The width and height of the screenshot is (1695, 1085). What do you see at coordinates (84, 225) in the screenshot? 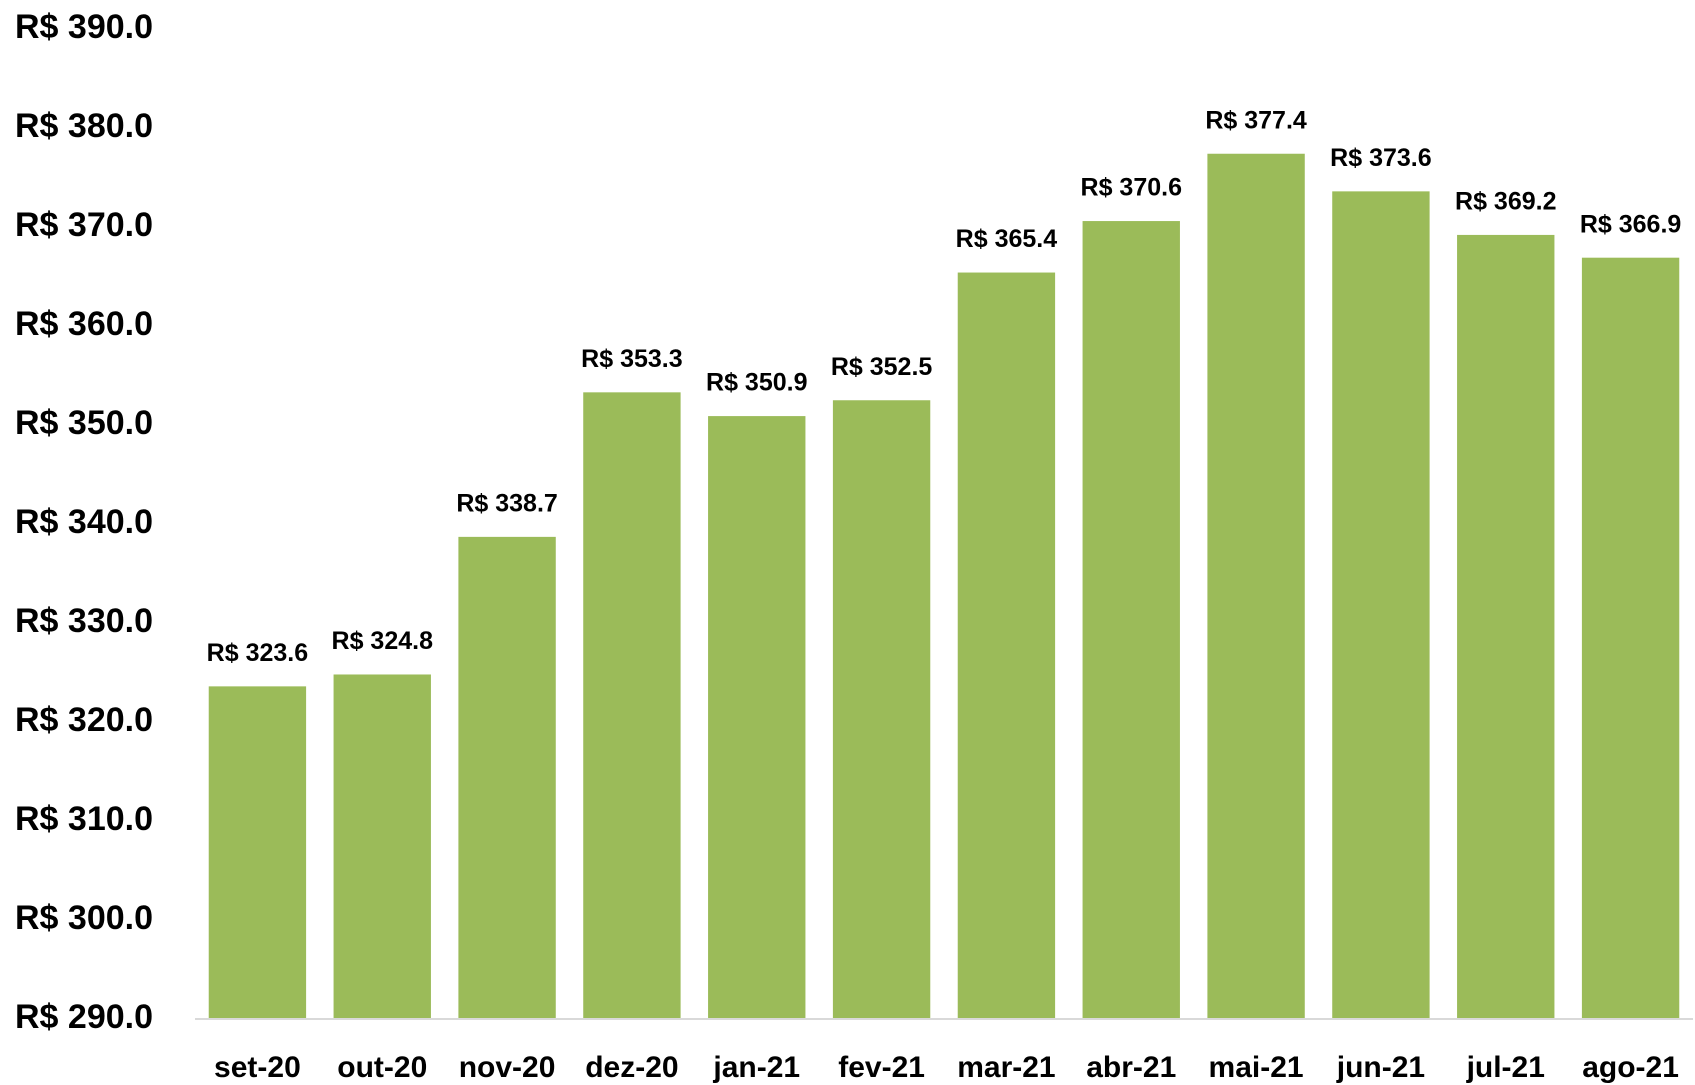
I see `y-tick-label: R$ 370.0` at bounding box center [84, 225].